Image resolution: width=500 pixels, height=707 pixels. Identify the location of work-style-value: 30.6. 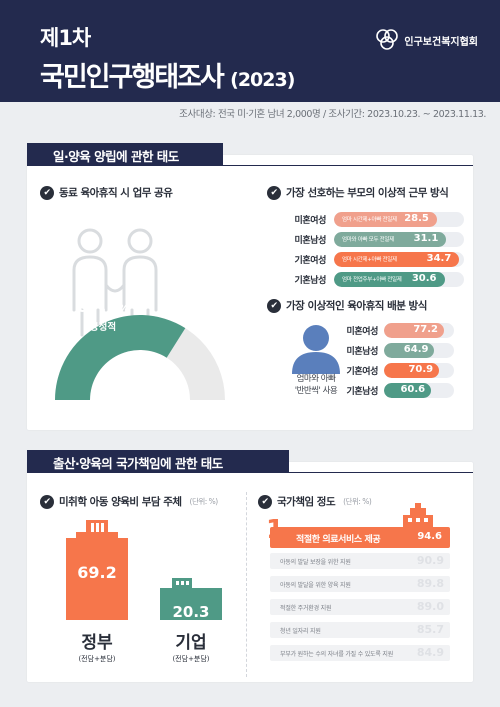
(424, 278).